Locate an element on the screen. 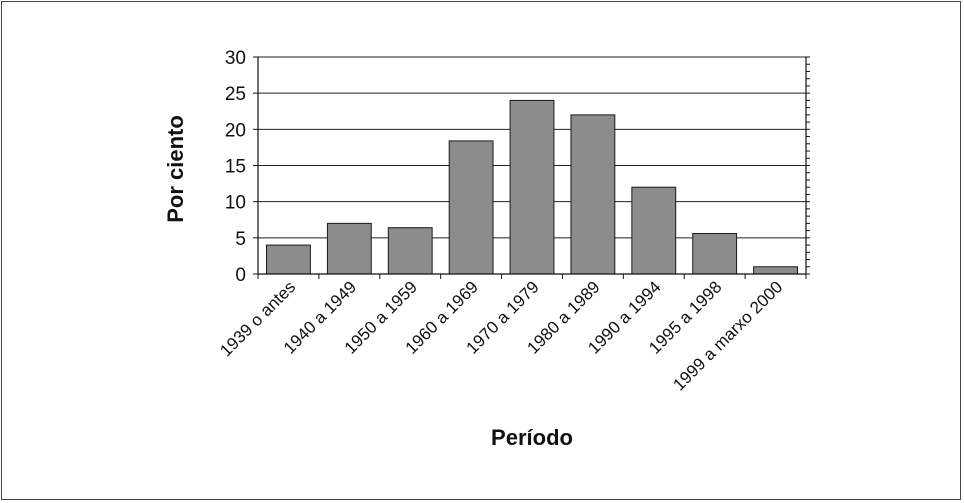  y-axis-title: Por ciento is located at coordinates (175, 169).